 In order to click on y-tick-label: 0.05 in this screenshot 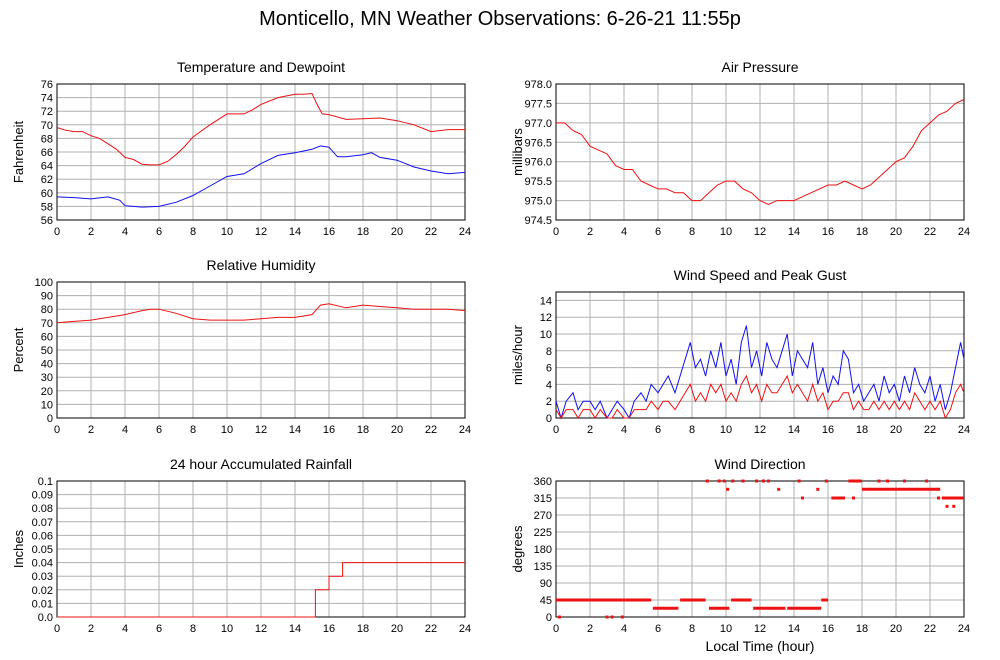, I will do `click(42, 550)`.